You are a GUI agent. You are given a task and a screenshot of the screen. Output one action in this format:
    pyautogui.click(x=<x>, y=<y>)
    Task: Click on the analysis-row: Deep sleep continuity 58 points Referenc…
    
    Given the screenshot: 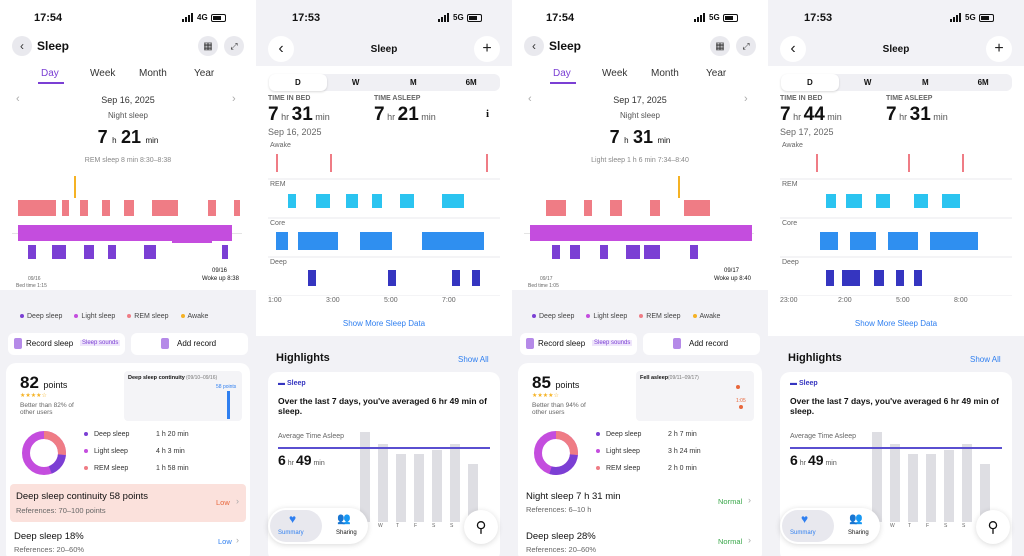 What is the action you would take?
    pyautogui.click(x=128, y=503)
    